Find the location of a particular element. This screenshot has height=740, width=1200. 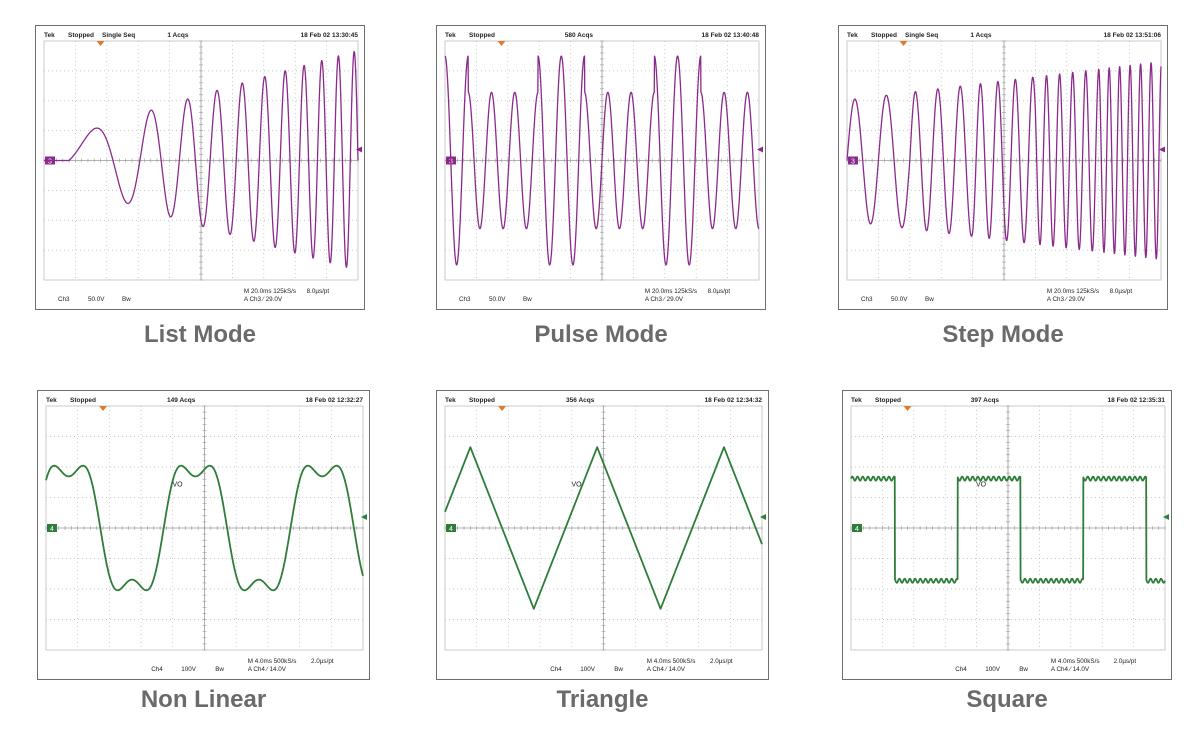

header-acqs: 580 Acqs is located at coordinates (579, 35).